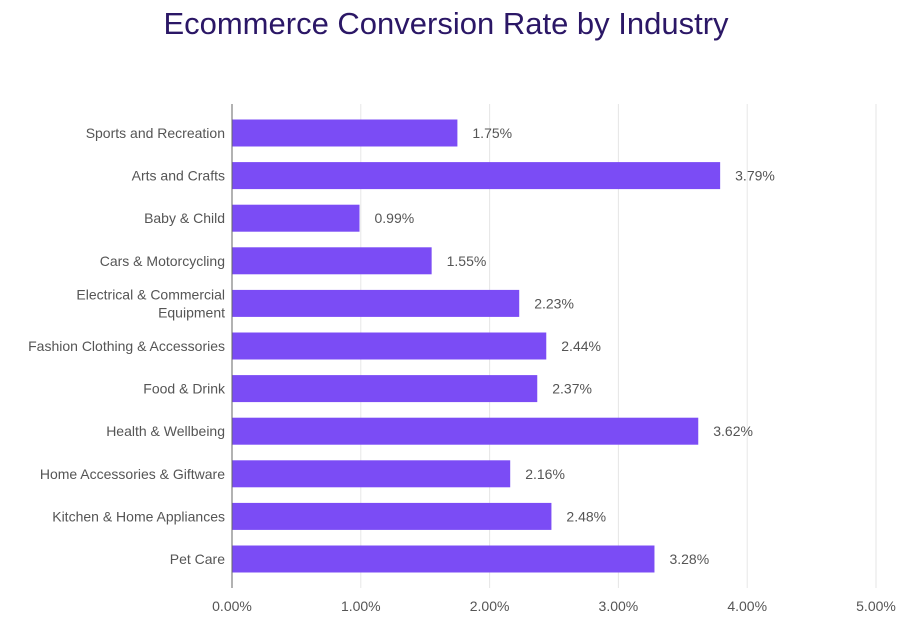 This screenshot has width=908, height=628. Describe the element at coordinates (586, 516) in the screenshot. I see `data-label: 2.48%` at that location.